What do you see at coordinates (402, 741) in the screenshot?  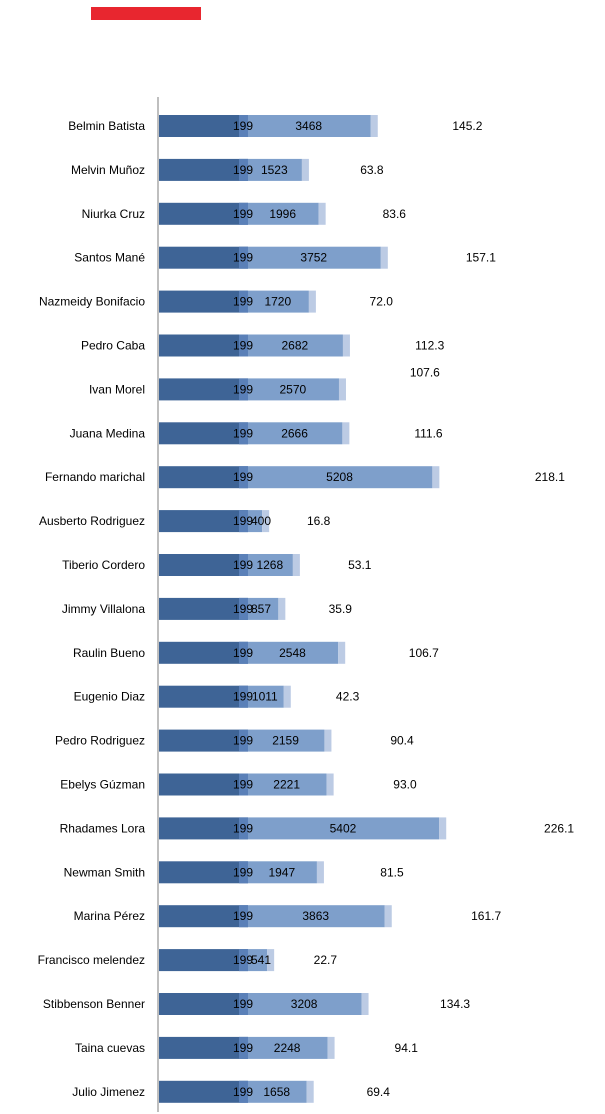 I see `value-label-third: 90.4` at bounding box center [402, 741].